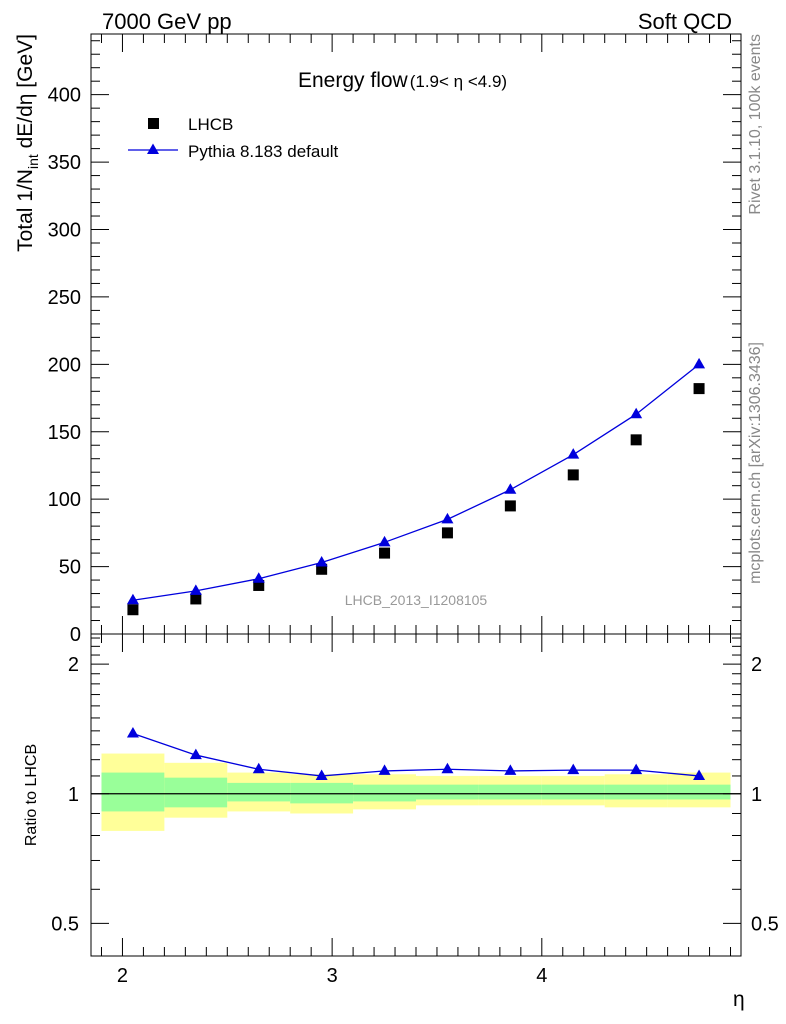 This screenshot has width=786, height=1024. I want to click on header-category-label: Soft QCD, so click(685, 21).